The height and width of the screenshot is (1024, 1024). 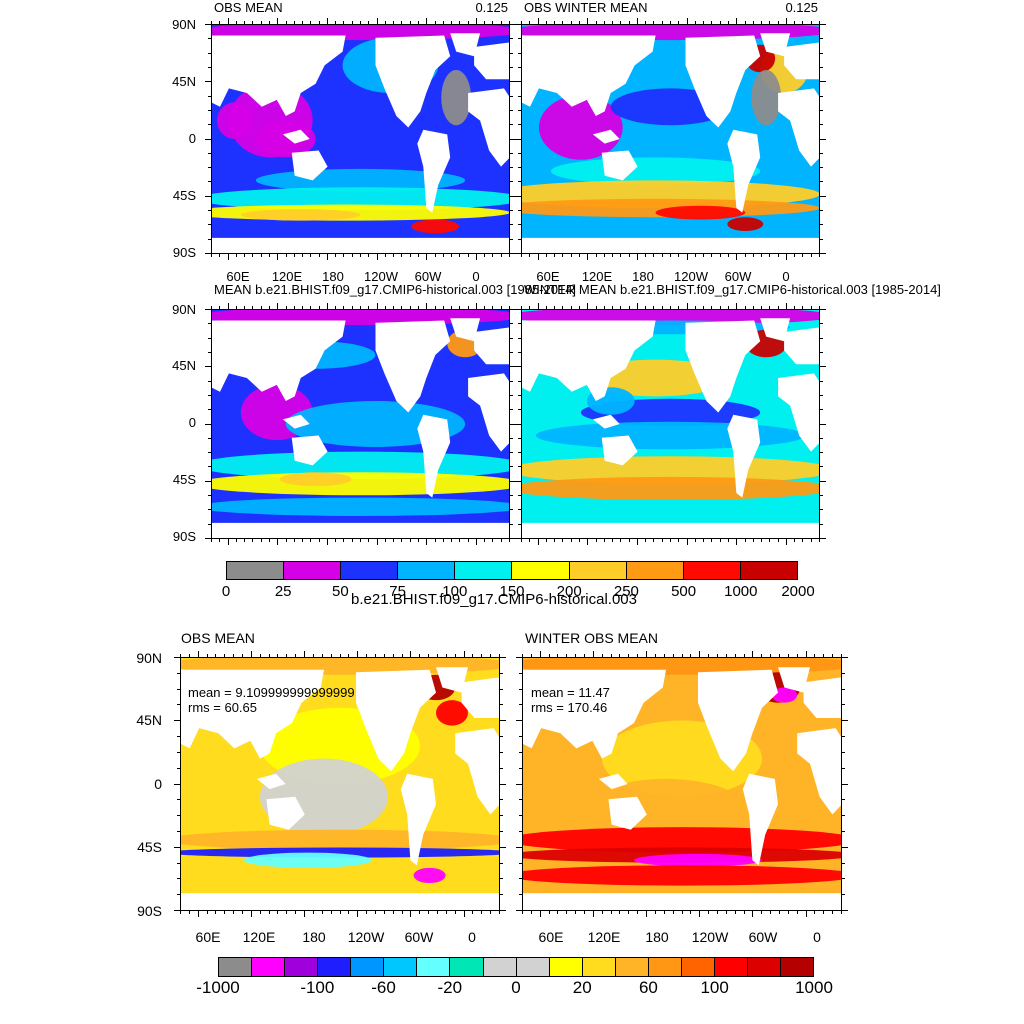 What do you see at coordinates (494, 599) in the screenshot?
I see `top-colorbar-title: b.e21.BHIST.f09_g17.CMIP6-historical.003` at bounding box center [494, 599].